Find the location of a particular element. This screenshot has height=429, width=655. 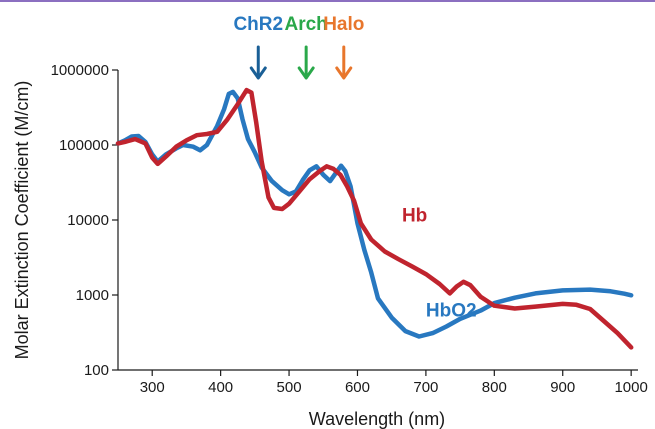

y-axis-title: Molar Extinction Coefficient (M/cm) is located at coordinates (22, 220).